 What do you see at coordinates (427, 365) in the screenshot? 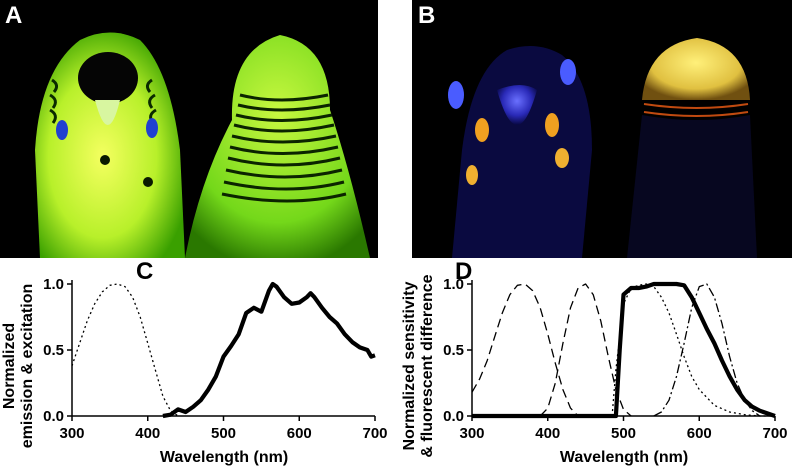
I see `panel-d-ylabel-line2: & fluorescent difference` at bounding box center [427, 365].